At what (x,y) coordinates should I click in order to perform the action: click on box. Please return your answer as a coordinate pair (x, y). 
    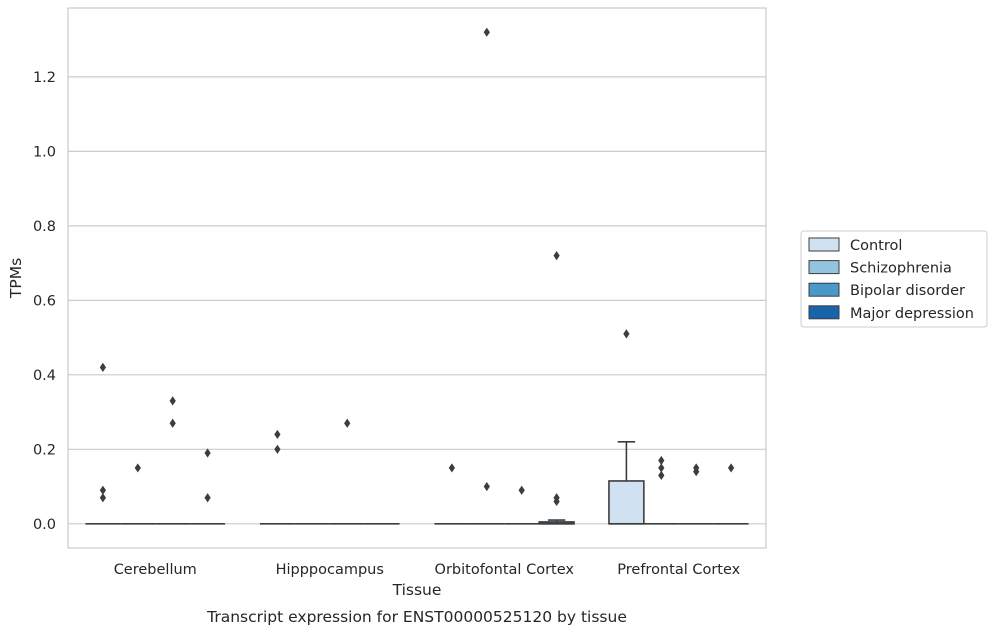
    Looking at the image, I should click on (626, 502).